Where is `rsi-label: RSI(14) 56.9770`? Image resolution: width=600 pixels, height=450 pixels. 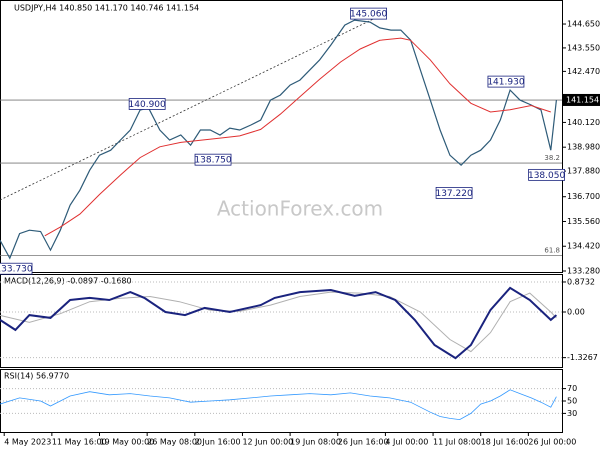 rsi-label: RSI(14) 56.9770 is located at coordinates (36, 376).